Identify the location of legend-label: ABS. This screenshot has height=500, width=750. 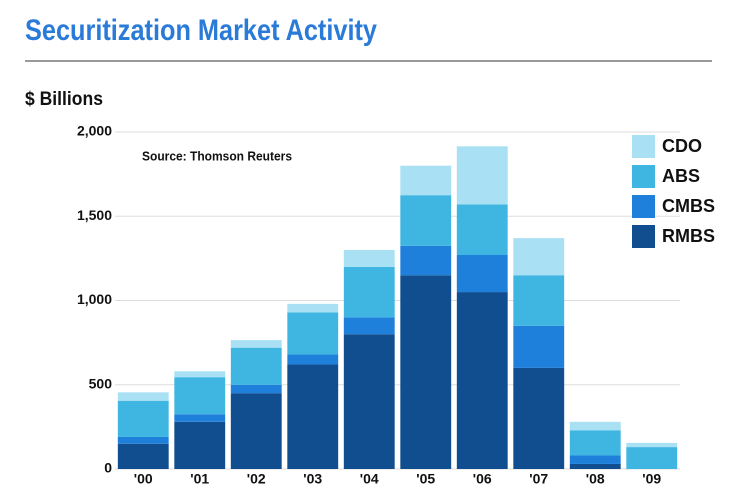
(681, 176).